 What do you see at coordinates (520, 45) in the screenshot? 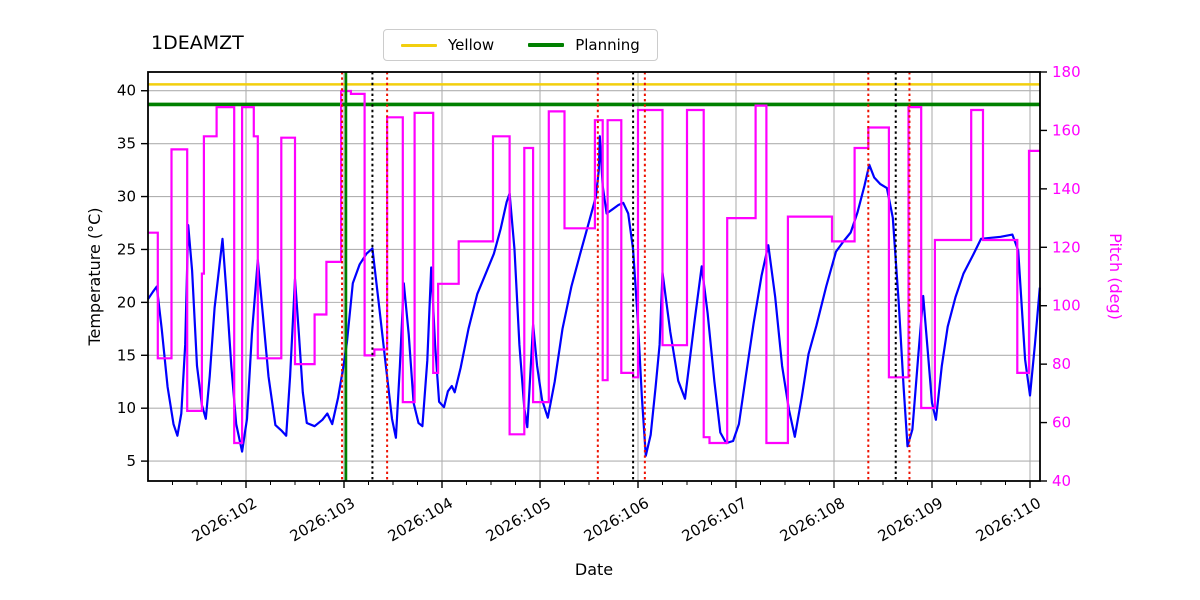
I see `legend: Yellow Planning` at bounding box center [520, 45].